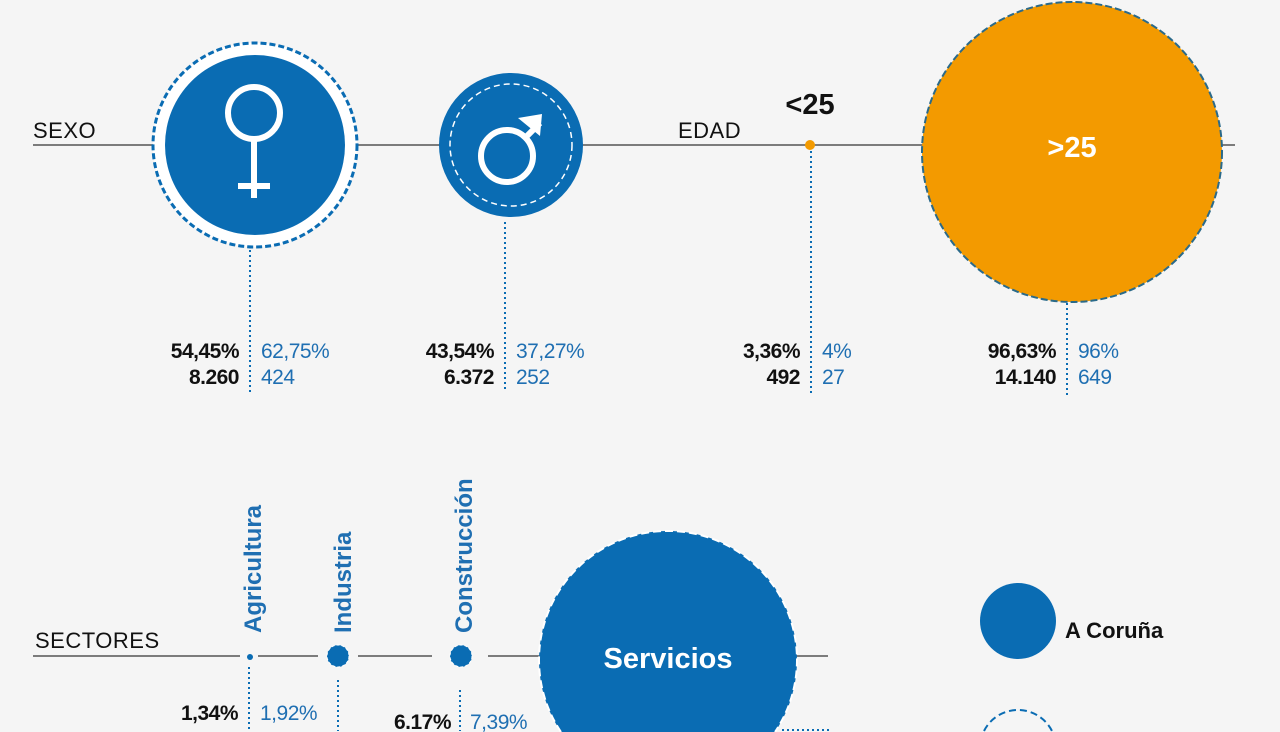  I want to click on under-25-count-black: 492, so click(783, 377).